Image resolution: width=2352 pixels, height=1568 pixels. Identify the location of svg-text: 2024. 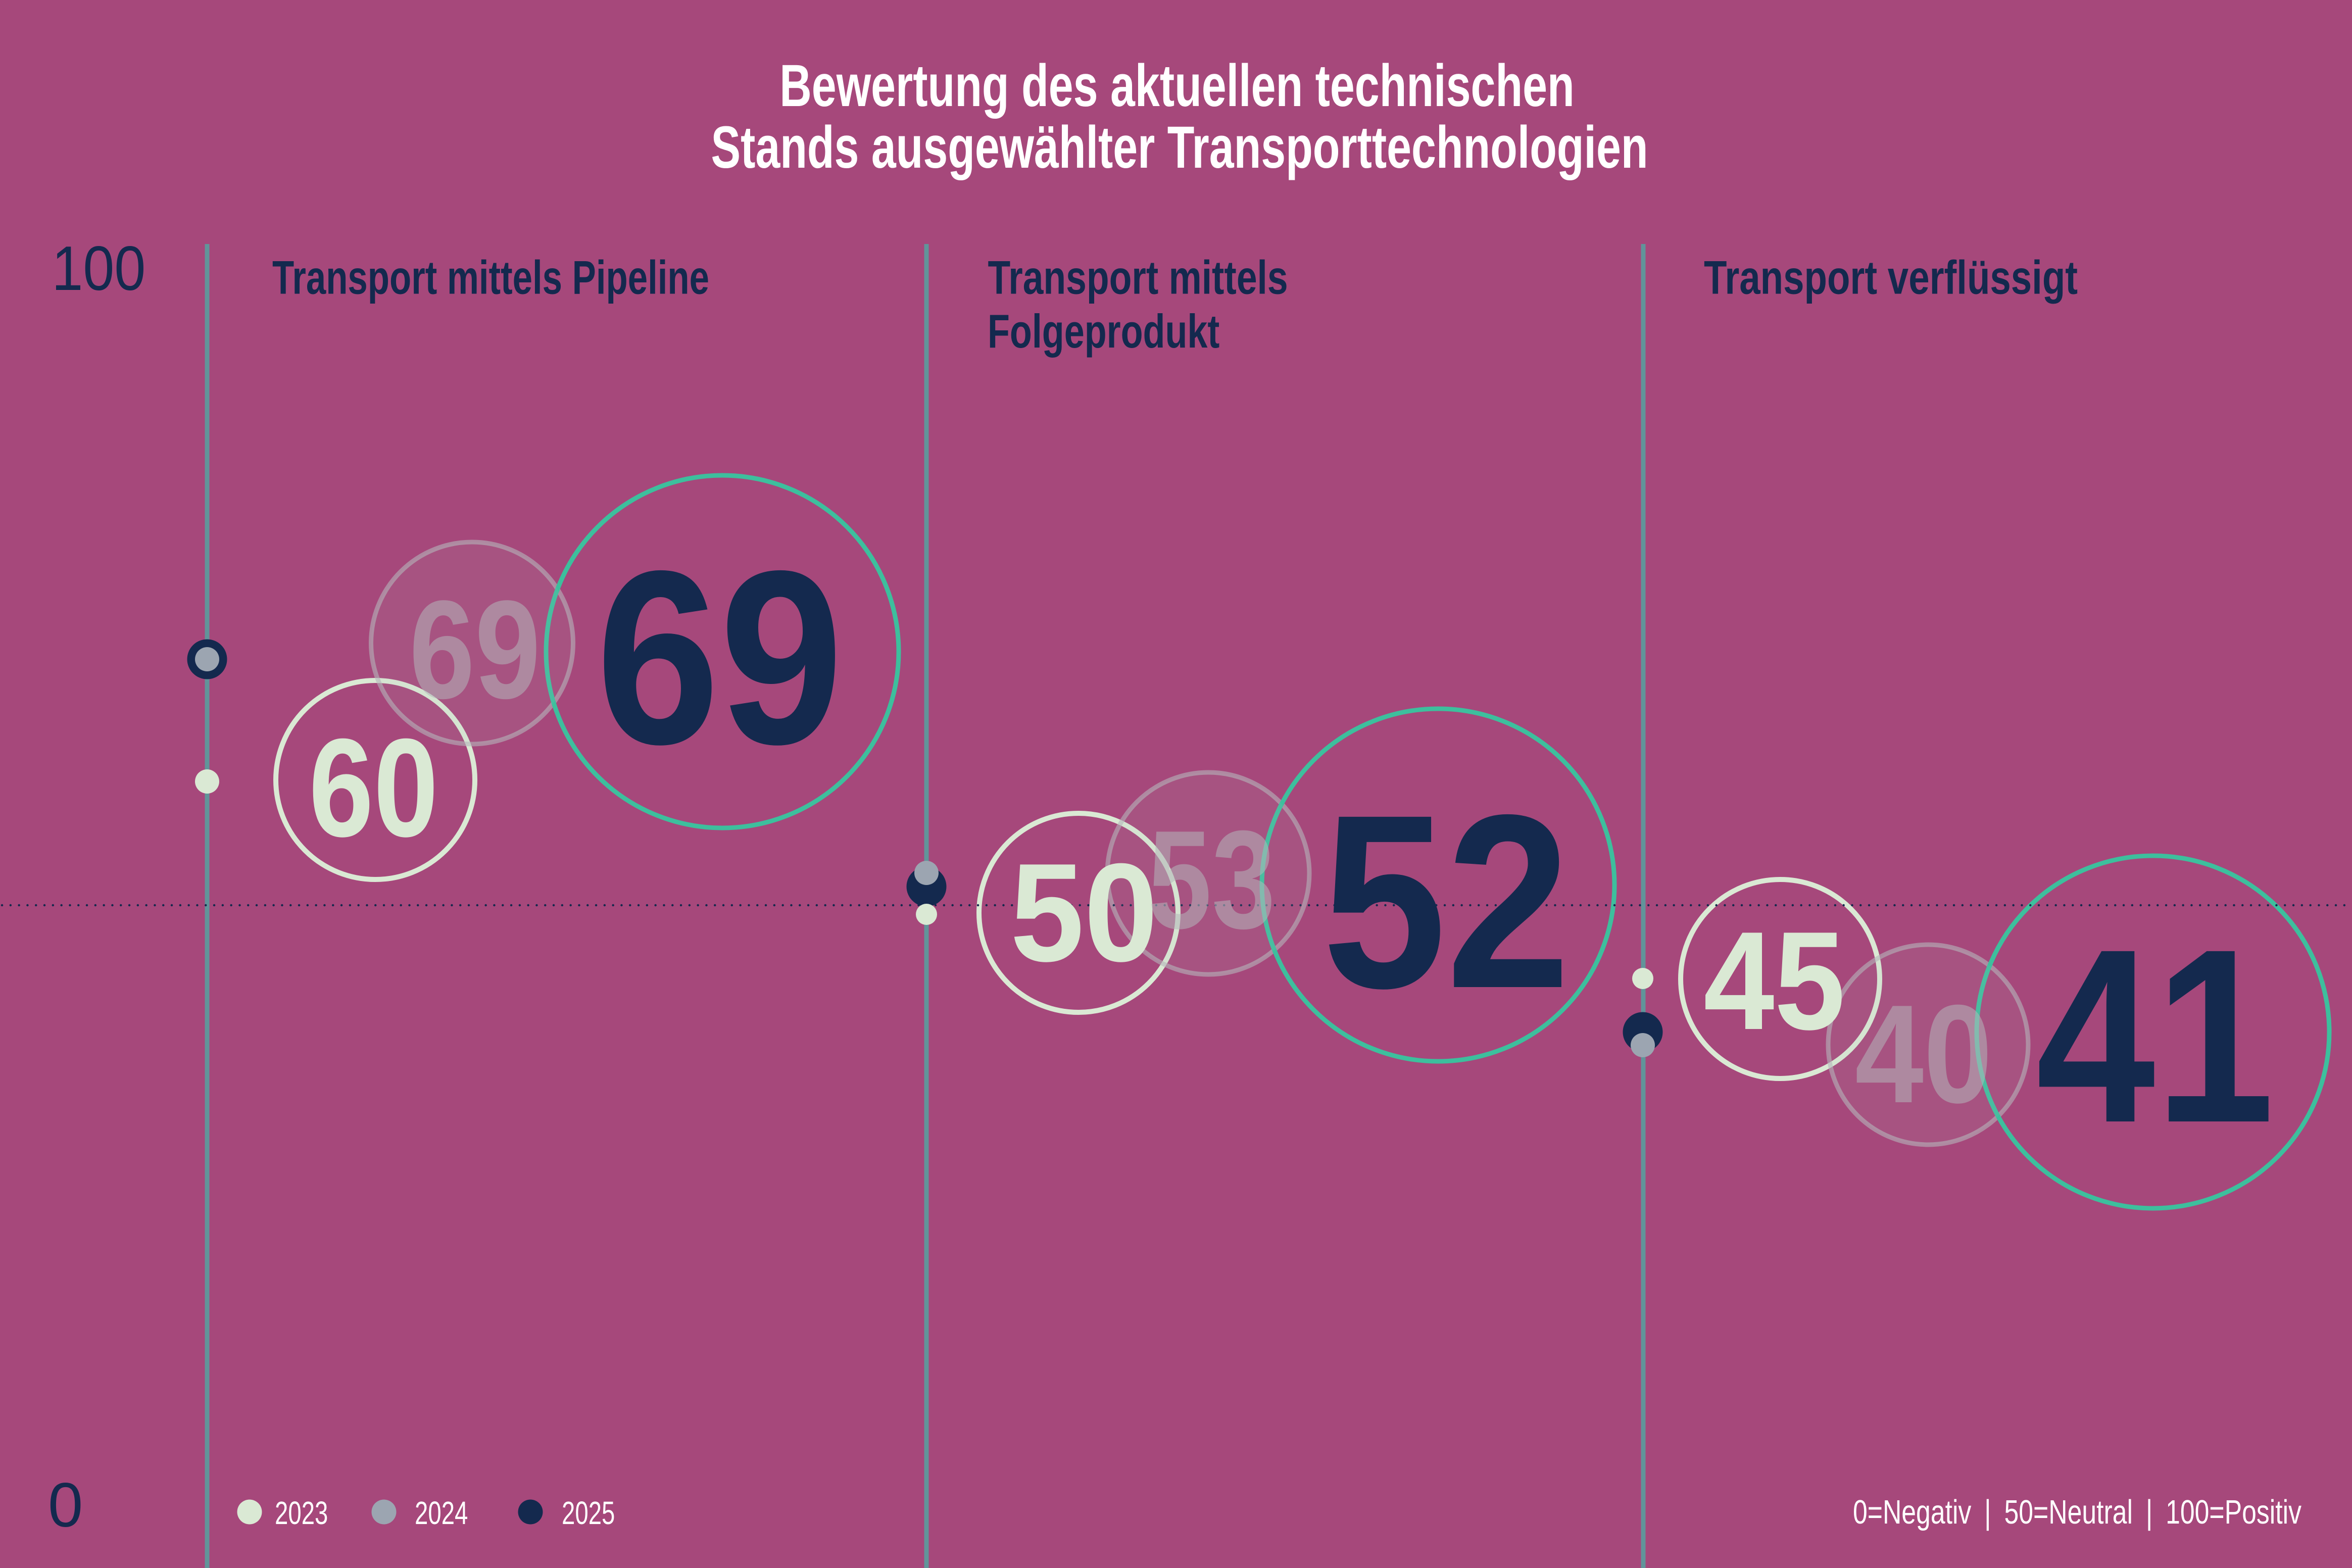
(441, 1513).